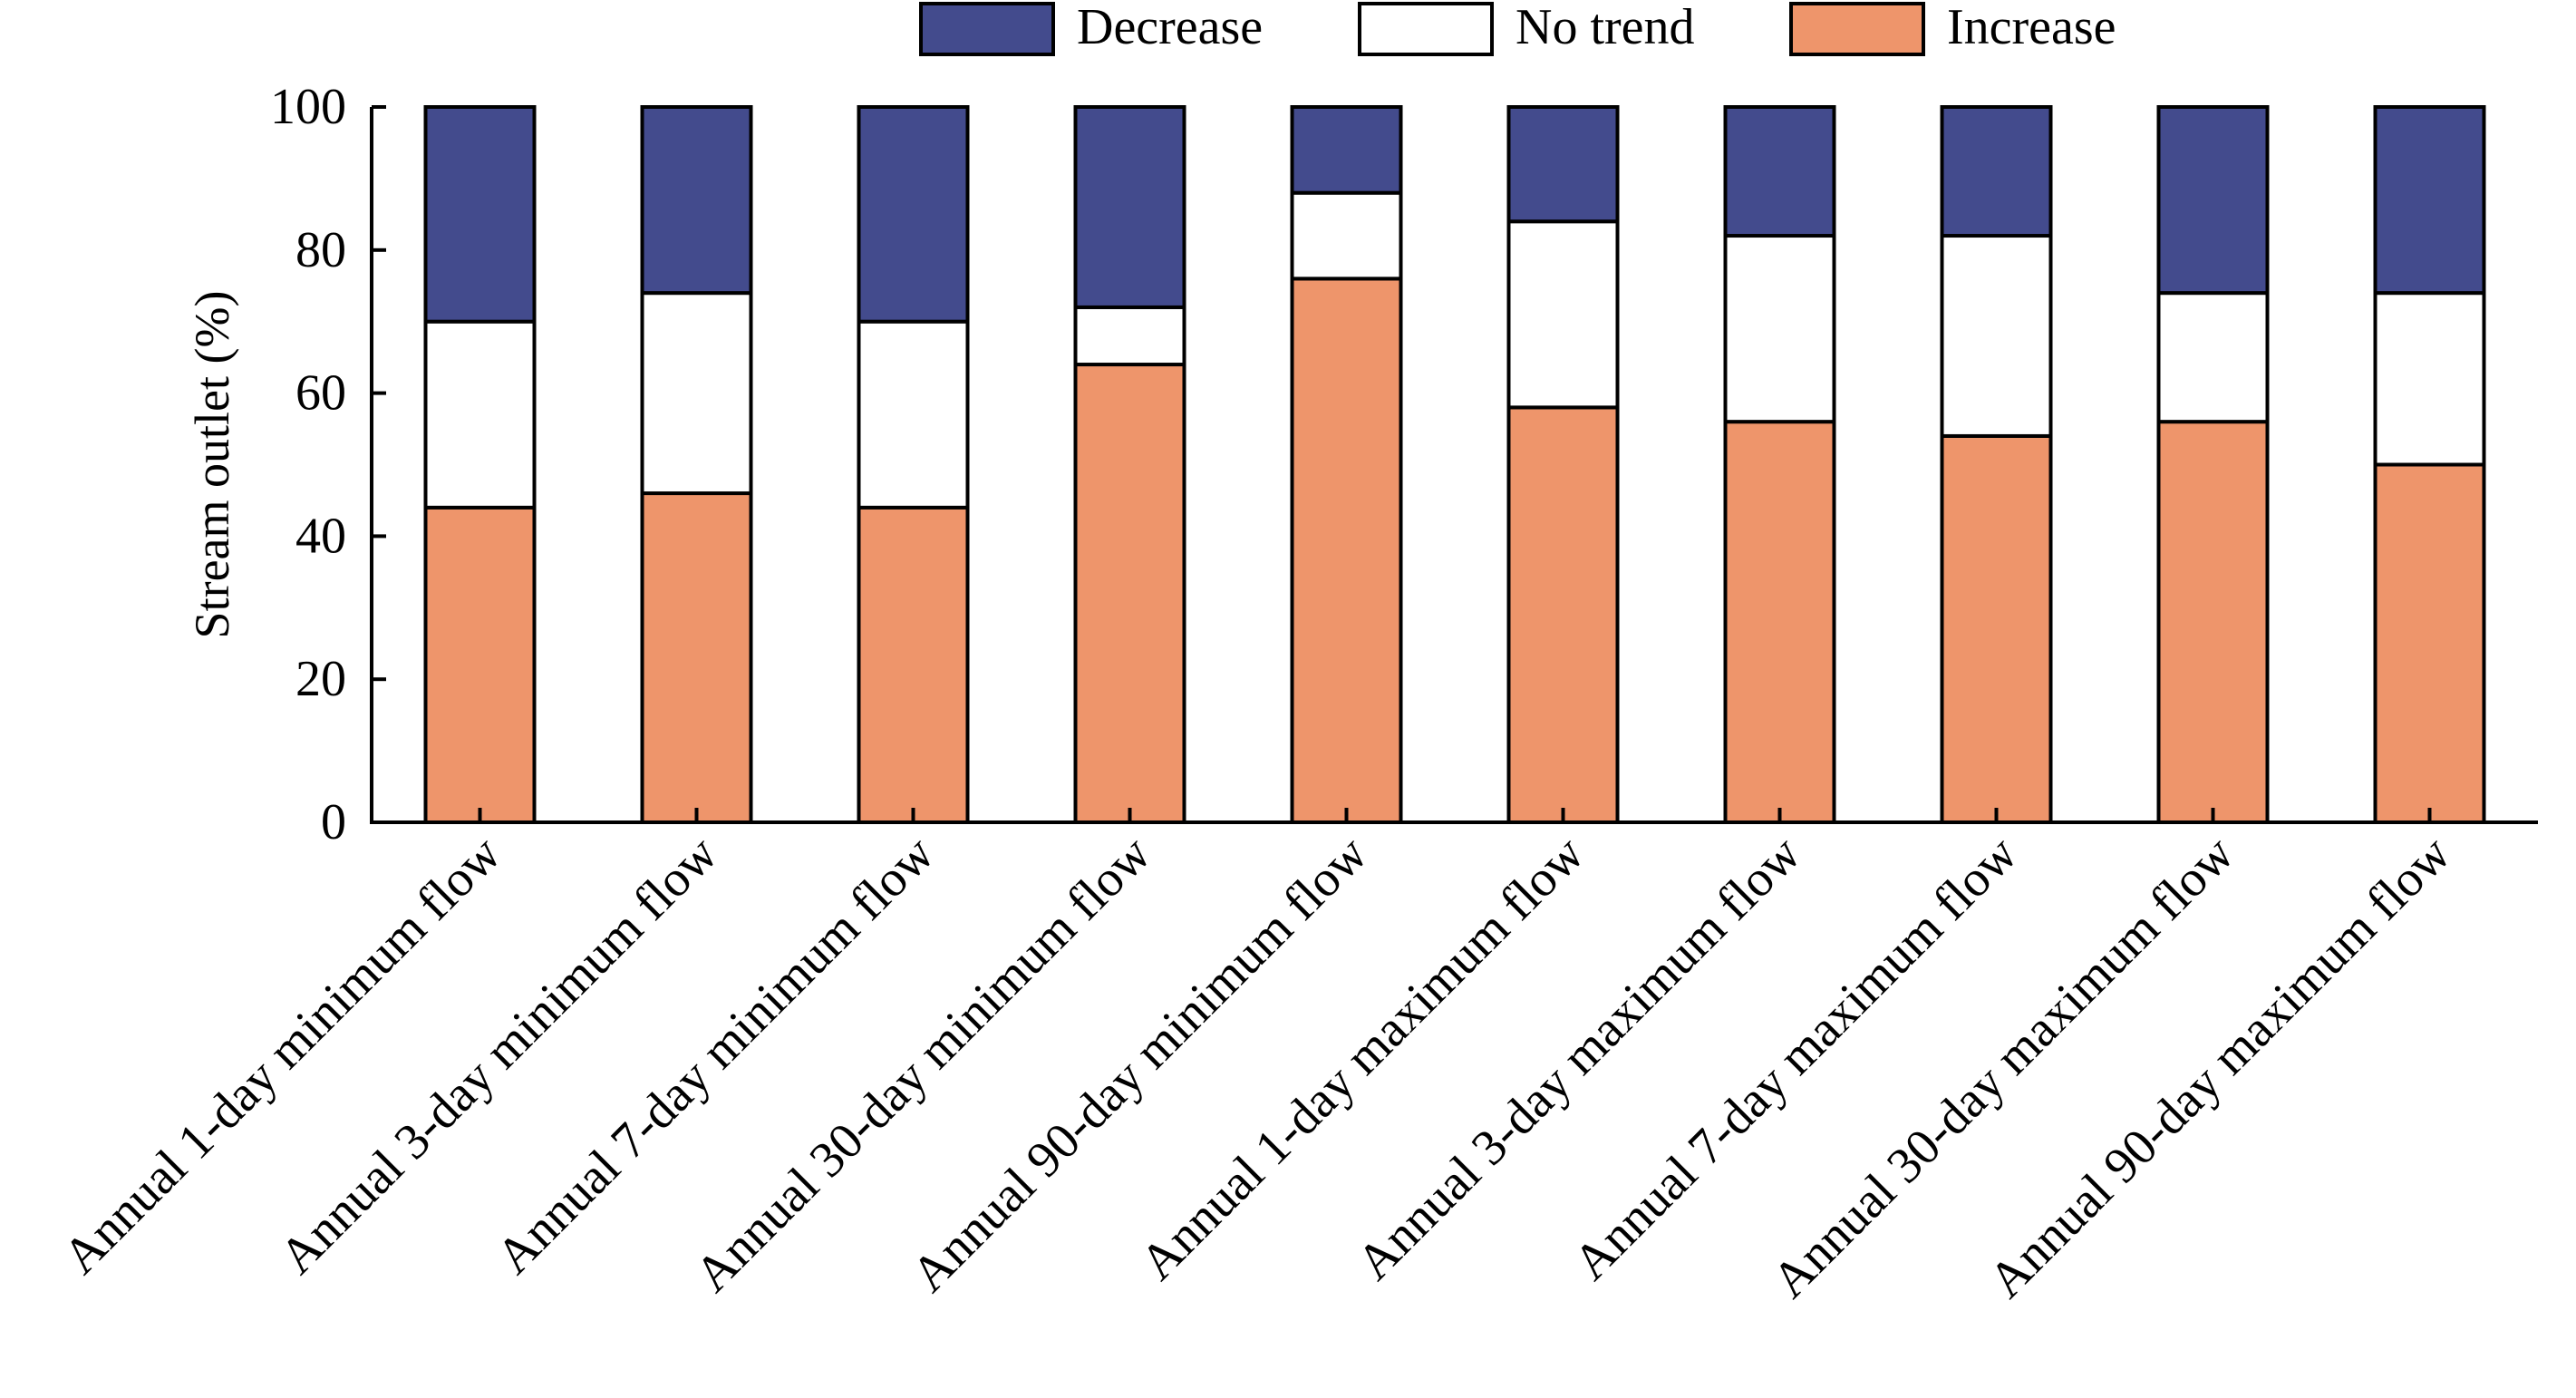 The width and height of the screenshot is (2576, 1398). I want to click on legend-swatch-increase, so click(1857, 29).